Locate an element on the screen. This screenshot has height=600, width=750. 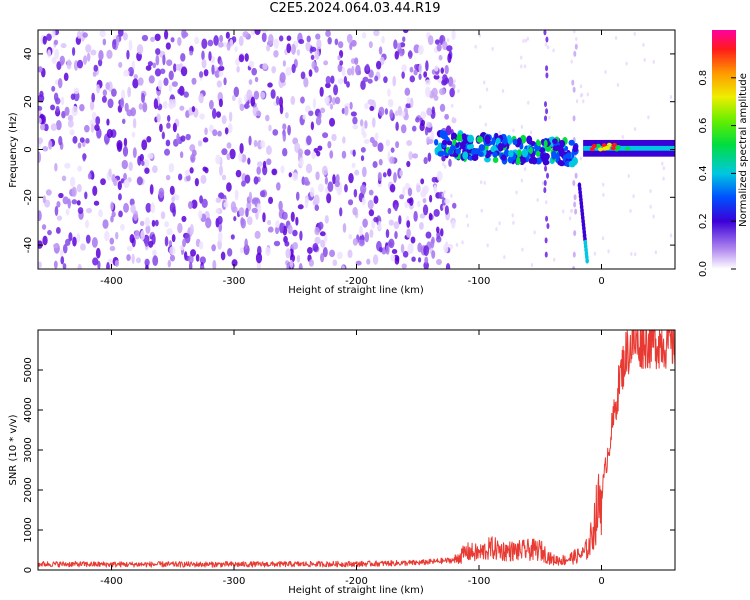
snr-x-tick-label: -100 is located at coordinates (479, 581).